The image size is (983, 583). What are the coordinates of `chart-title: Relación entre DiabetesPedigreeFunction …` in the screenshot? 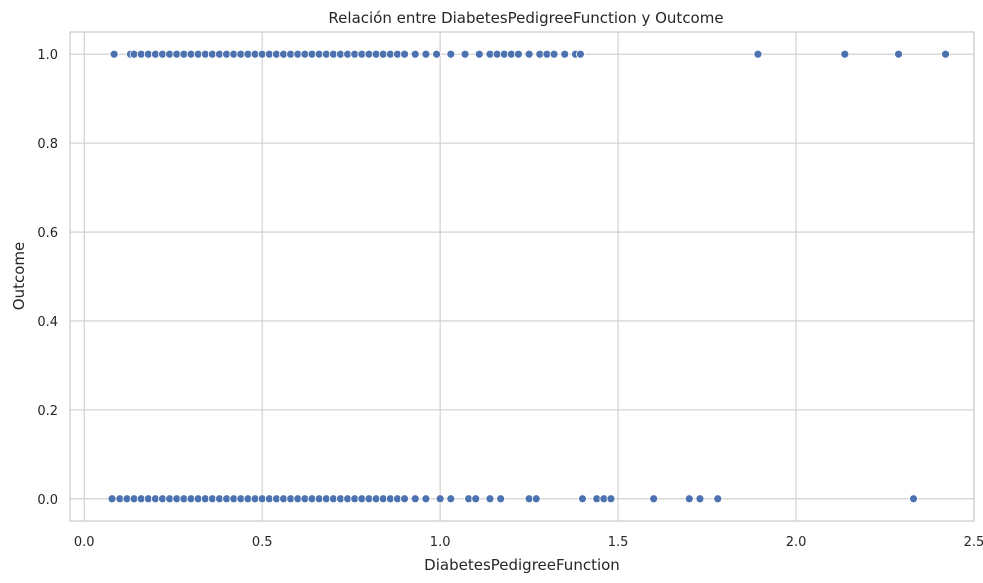 It's located at (525, 18).